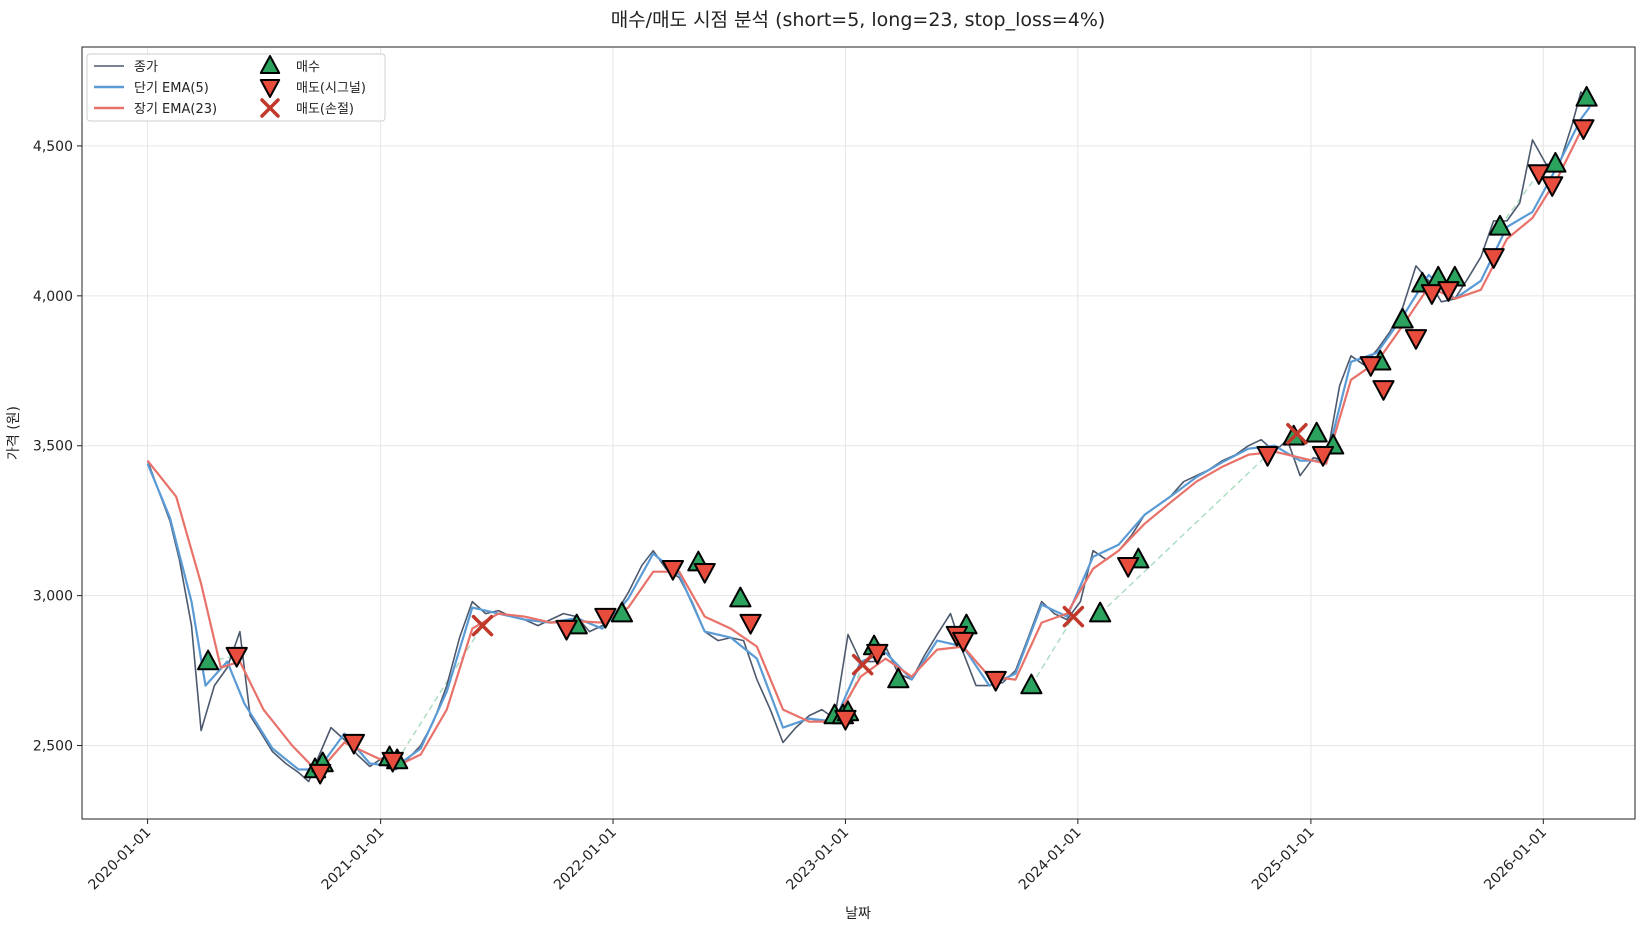  I want to click on y-tick-label: 3,000, so click(53, 597).